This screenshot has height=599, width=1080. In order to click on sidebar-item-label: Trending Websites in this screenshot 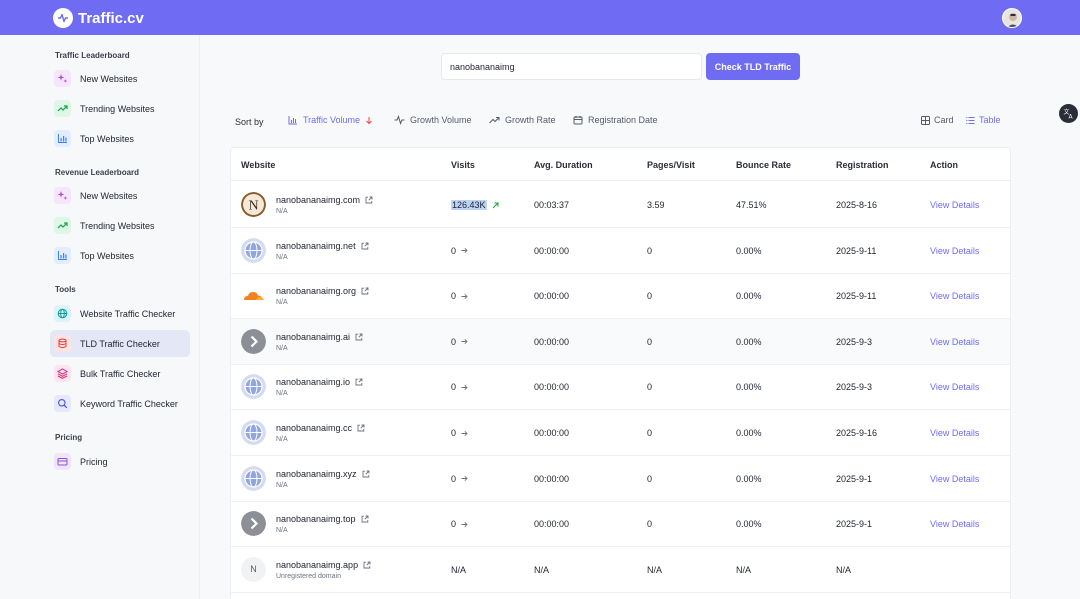, I will do `click(117, 108)`.